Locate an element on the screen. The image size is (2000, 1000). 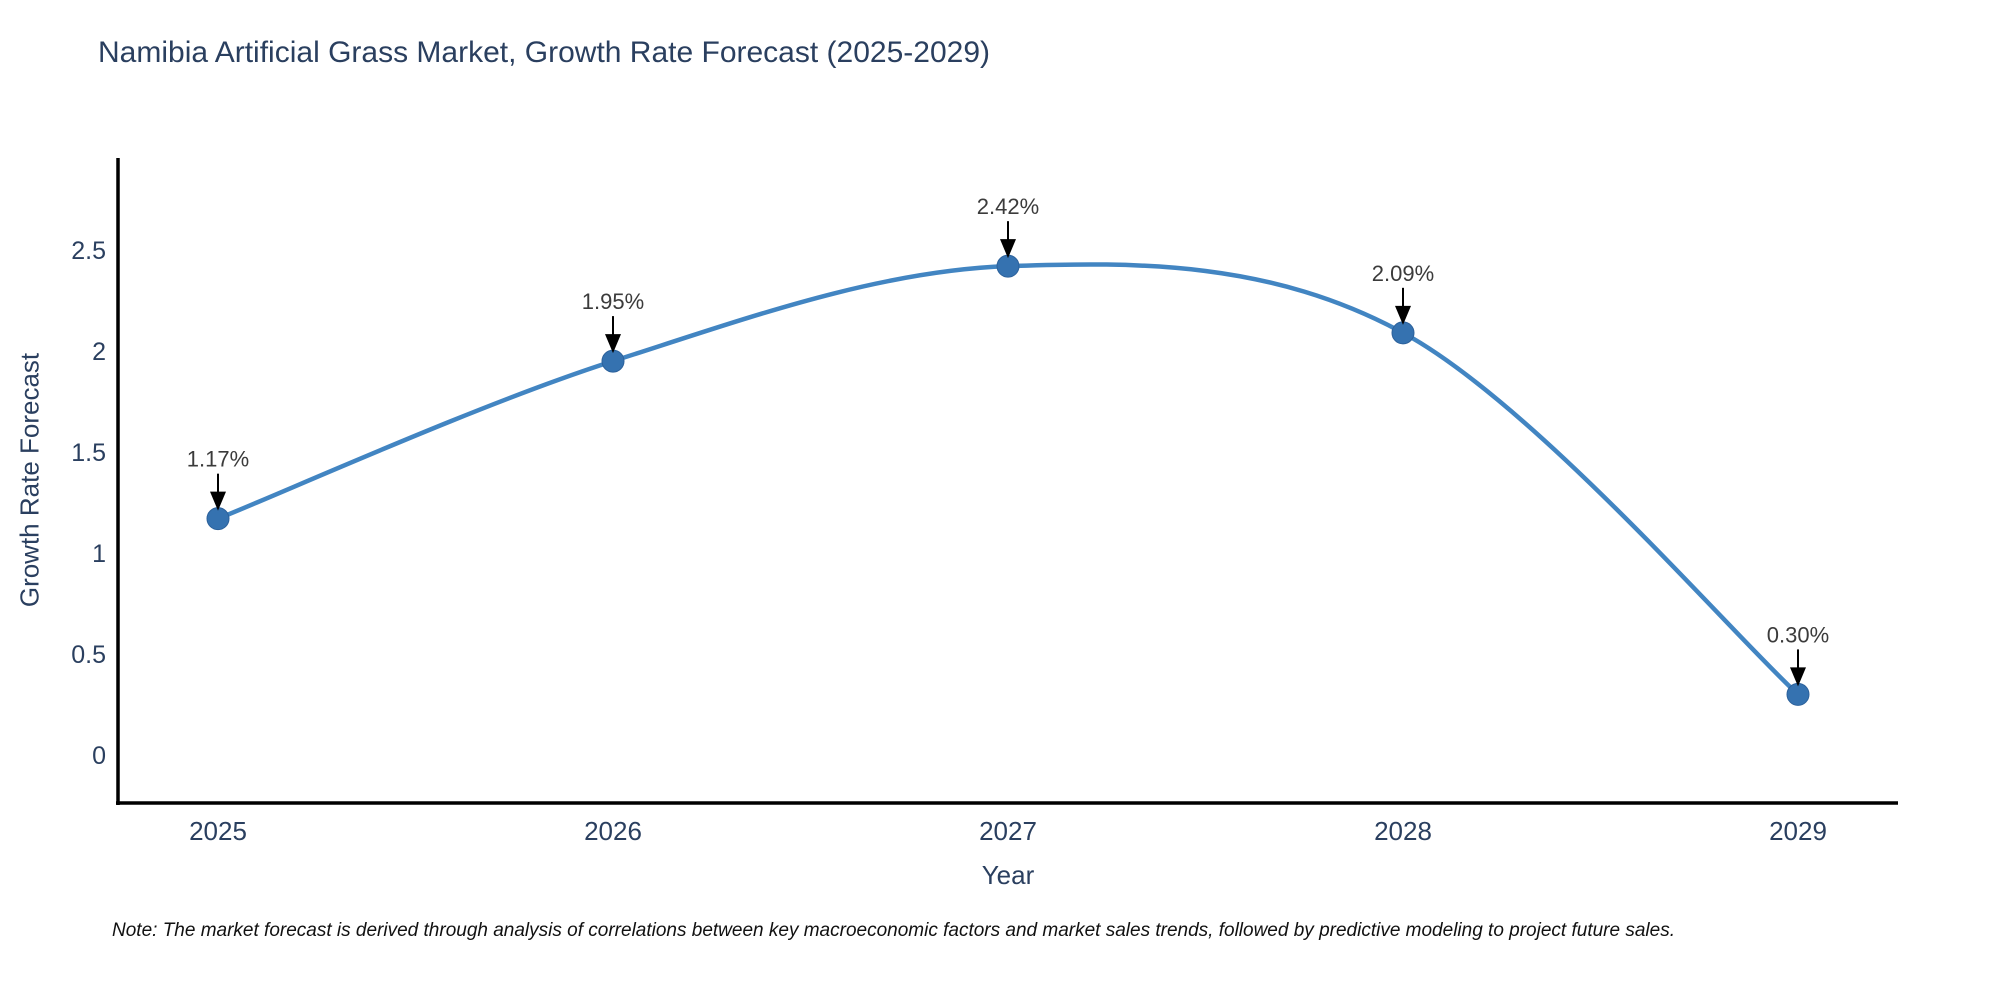
y-tick-label: 2.5 is located at coordinates (88, 251).